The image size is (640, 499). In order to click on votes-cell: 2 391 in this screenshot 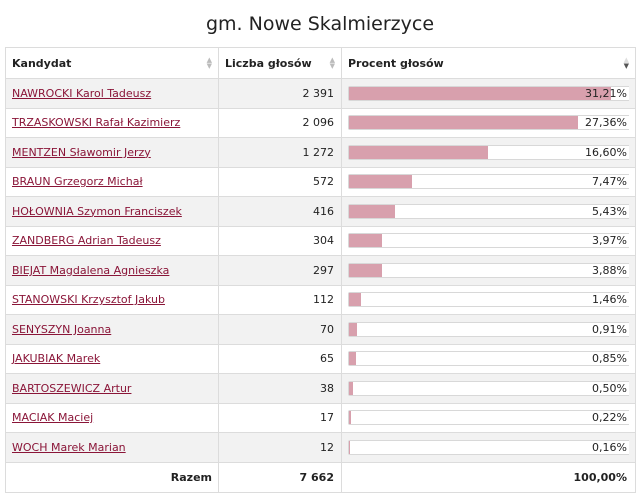, I will do `click(280, 93)`.